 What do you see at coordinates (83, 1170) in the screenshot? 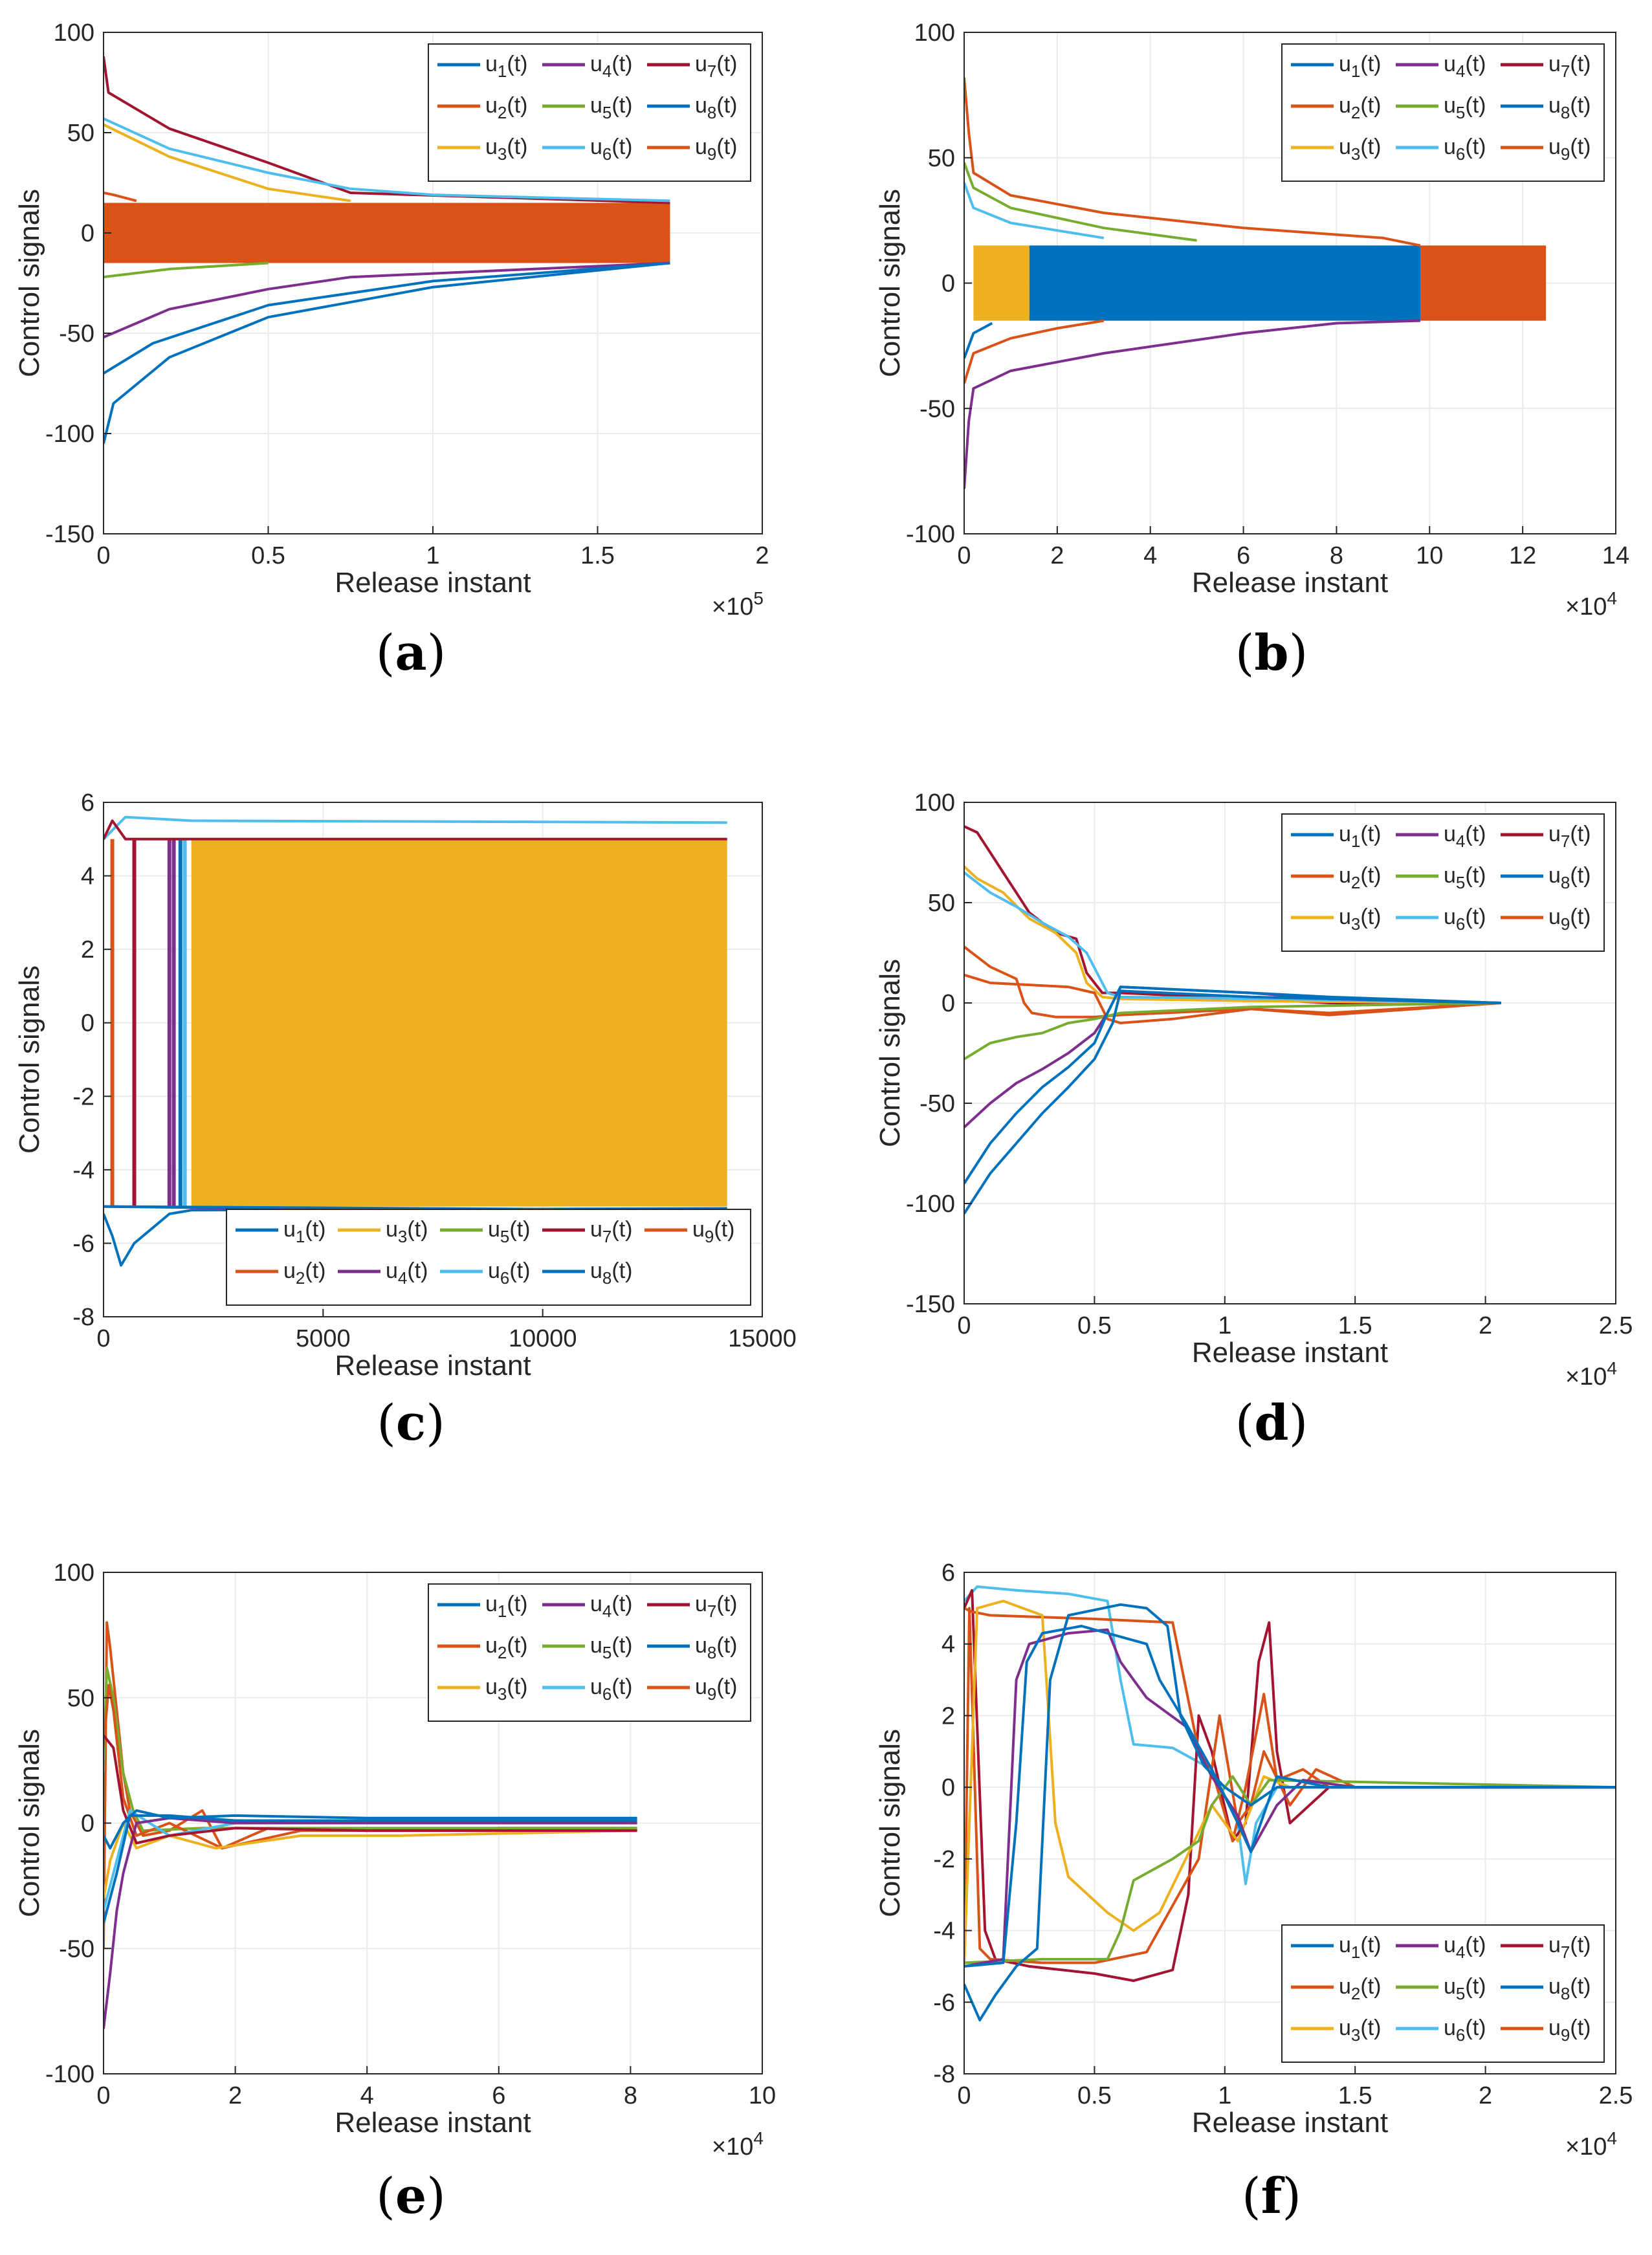
I see `y-tick-label: -4` at bounding box center [83, 1170].